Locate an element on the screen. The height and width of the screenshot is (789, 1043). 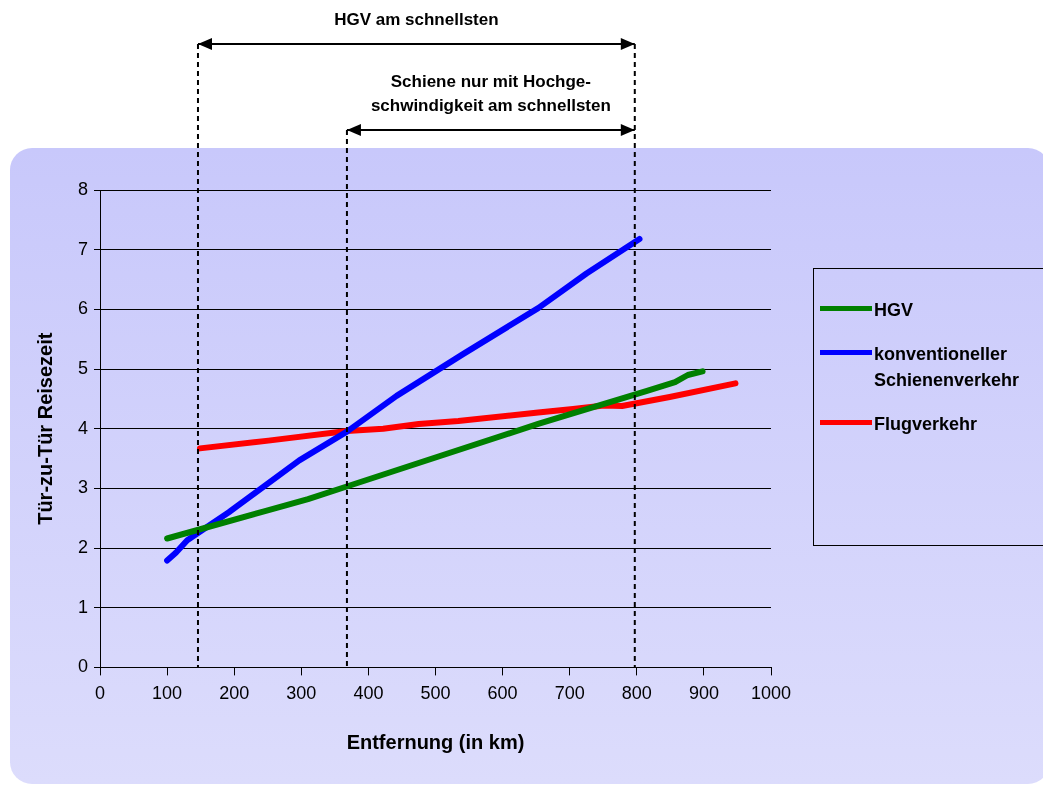
y-tick-label: 5 is located at coordinates (83, 367).